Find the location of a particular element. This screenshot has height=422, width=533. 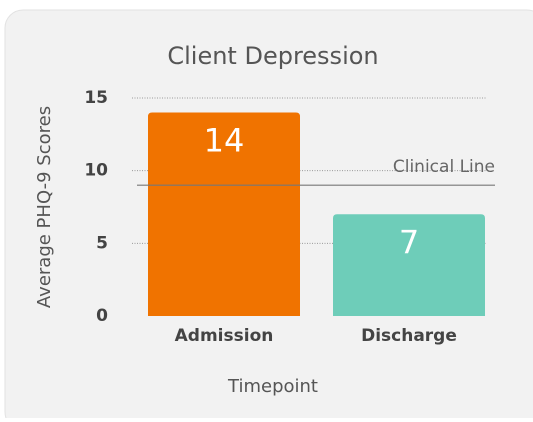

y-tick-label: 0 is located at coordinates (102, 316).